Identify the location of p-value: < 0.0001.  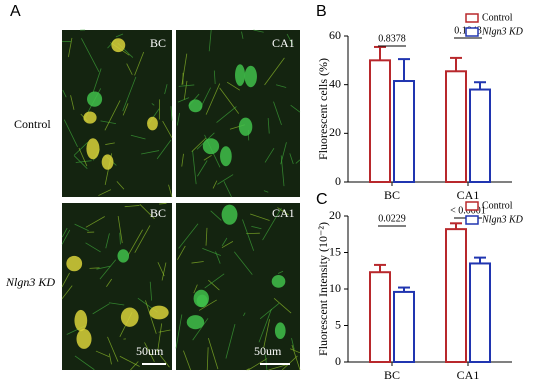
(468, 210).